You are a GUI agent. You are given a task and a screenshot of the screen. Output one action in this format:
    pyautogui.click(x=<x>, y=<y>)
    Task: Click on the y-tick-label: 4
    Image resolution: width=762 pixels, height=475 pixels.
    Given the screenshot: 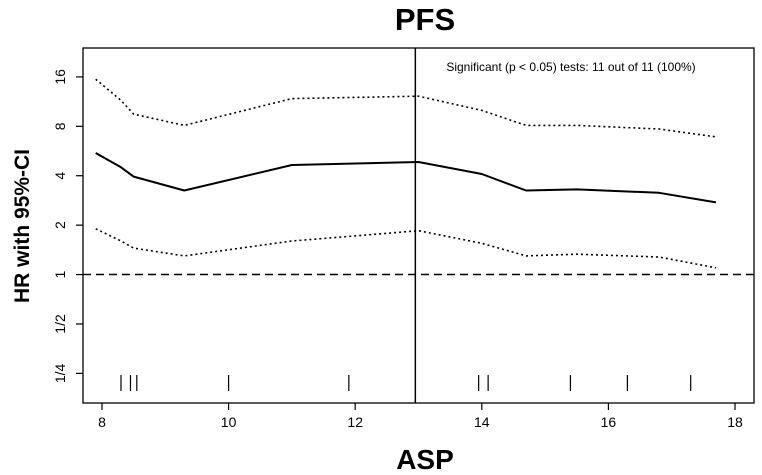 What is the action you would take?
    pyautogui.click(x=60, y=176)
    